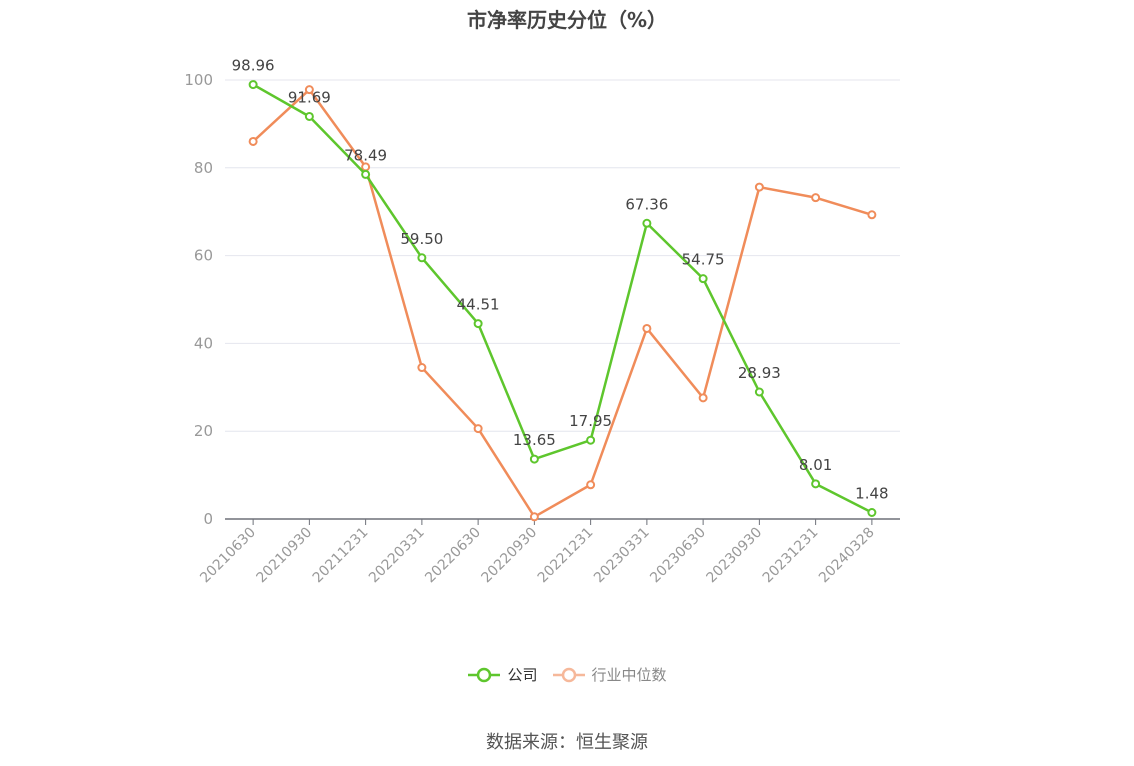 This screenshot has height=766, width=1134. What do you see at coordinates (208, 519) in the screenshot?
I see `y-tick-label: 0` at bounding box center [208, 519].